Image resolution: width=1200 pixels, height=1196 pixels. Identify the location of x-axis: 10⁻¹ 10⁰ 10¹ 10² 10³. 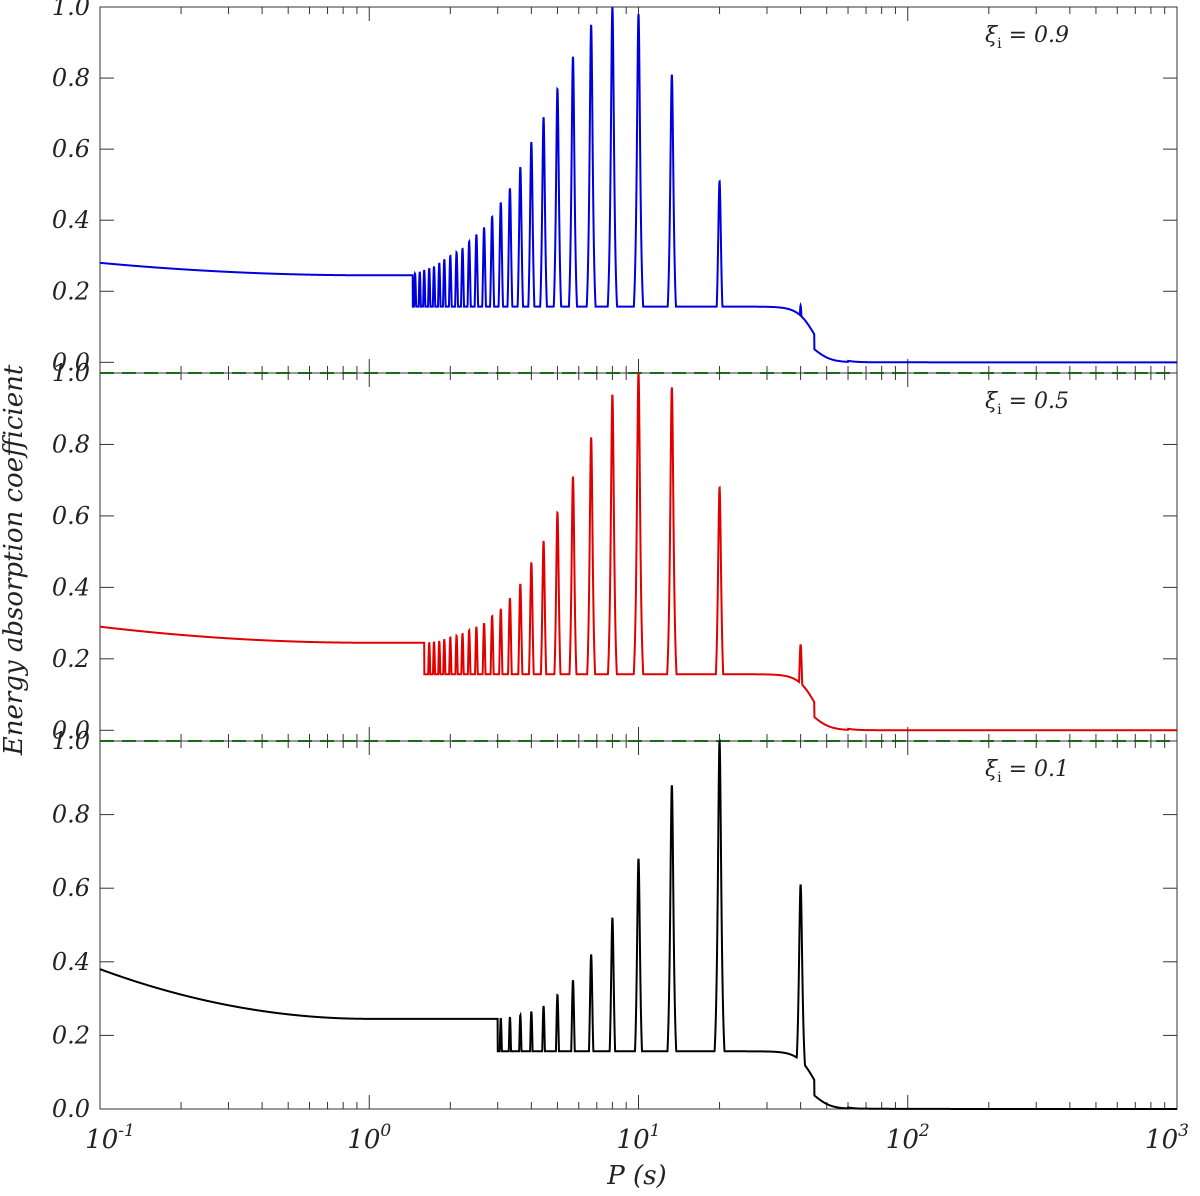
(637, 1138).